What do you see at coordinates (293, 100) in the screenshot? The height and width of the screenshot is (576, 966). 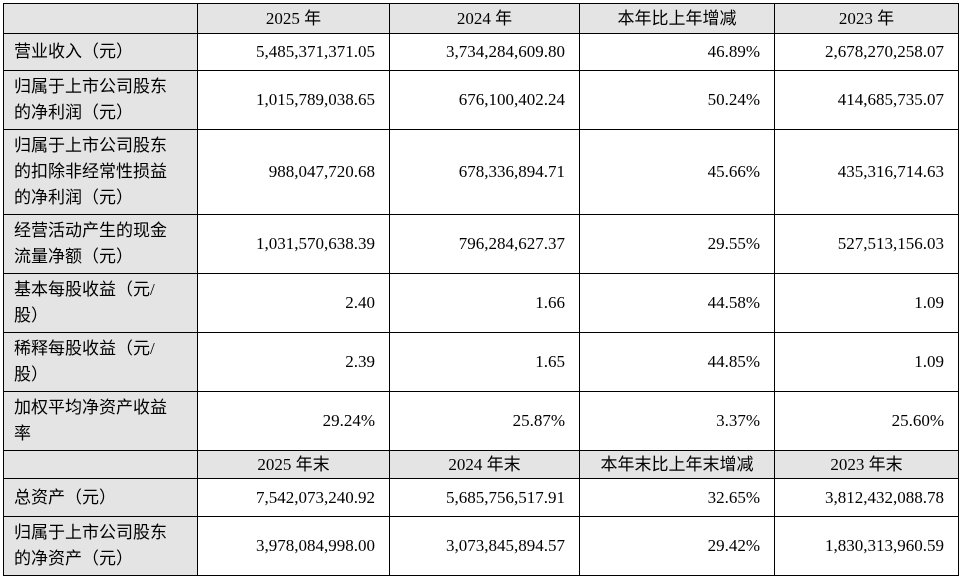 I see `value-cell-2025: 1,015,789,038.65` at bounding box center [293, 100].